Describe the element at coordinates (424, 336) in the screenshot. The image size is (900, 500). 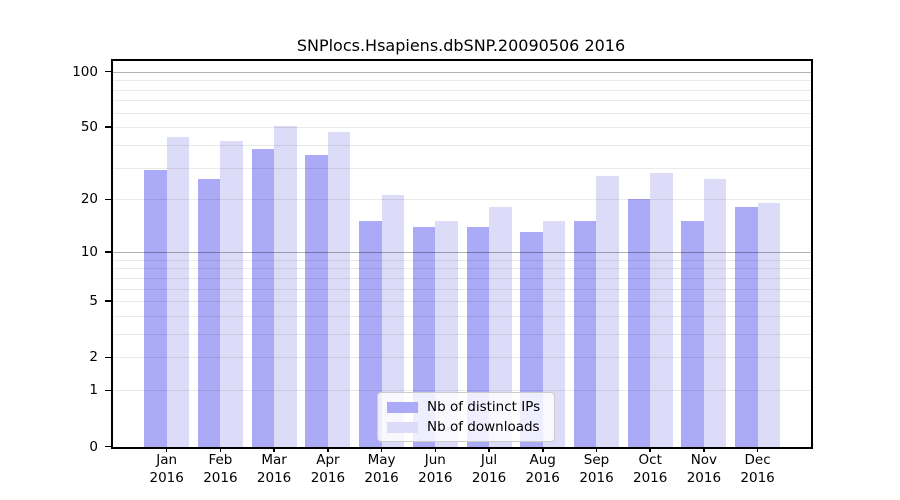
I see `bar-ips-jun` at that location.